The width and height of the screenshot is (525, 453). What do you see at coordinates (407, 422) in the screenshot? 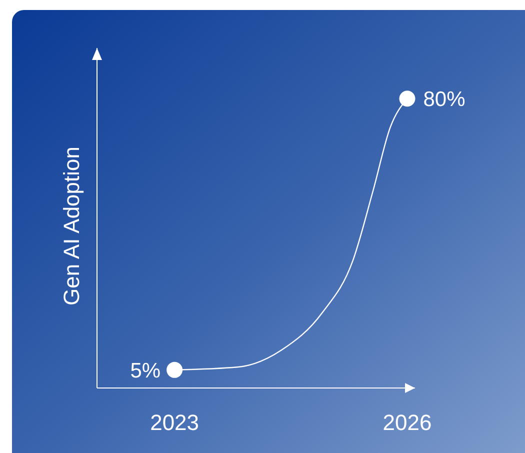
I see `x-tick-label: 2026` at bounding box center [407, 422].